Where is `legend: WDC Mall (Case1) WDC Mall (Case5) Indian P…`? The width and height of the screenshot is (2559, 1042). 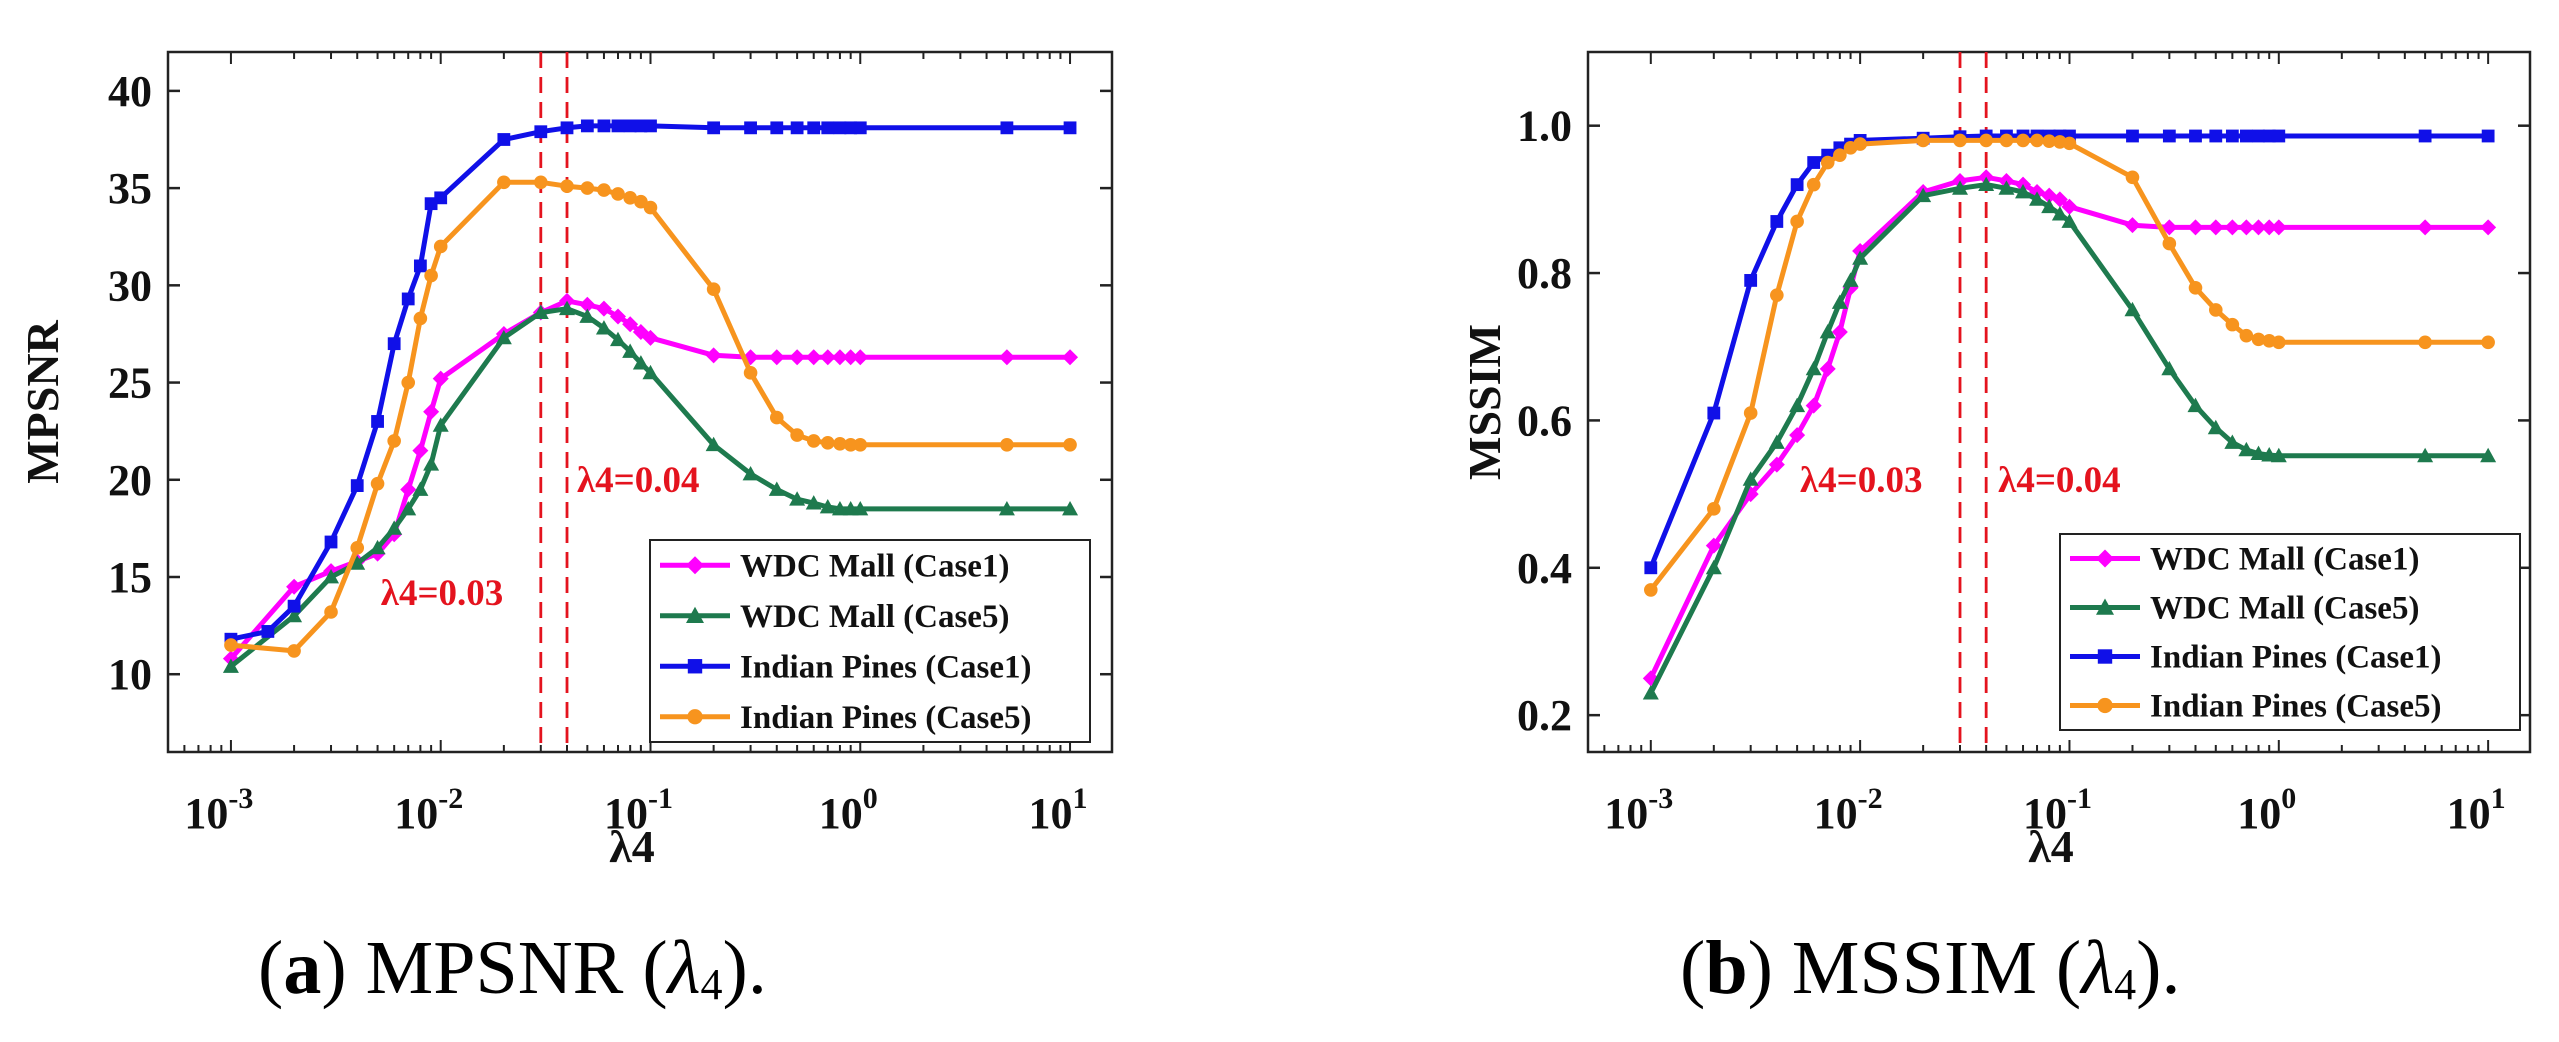 legend: WDC Mall (Case1) WDC Mall (Case5) Indian P… is located at coordinates (870, 641).